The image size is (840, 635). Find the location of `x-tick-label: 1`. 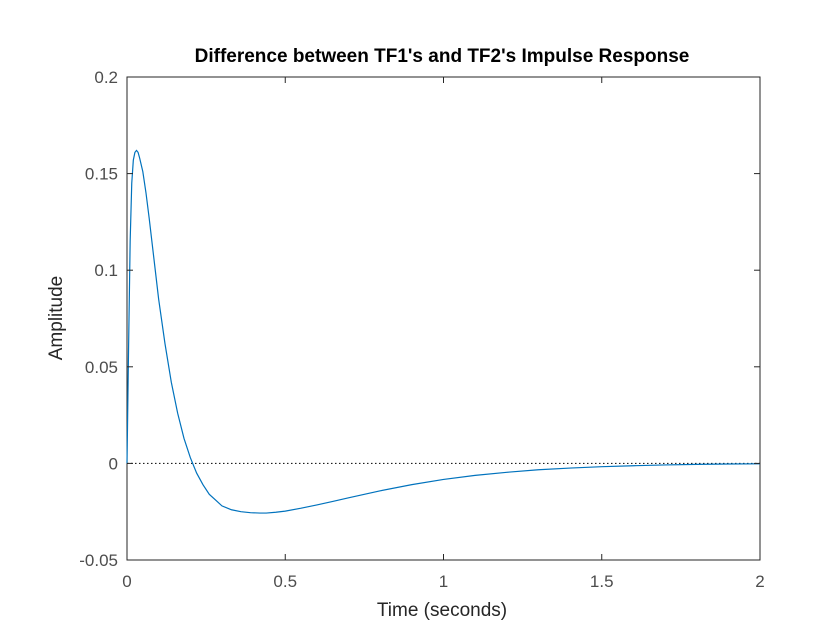

x-tick-label: 1 is located at coordinates (443, 581).